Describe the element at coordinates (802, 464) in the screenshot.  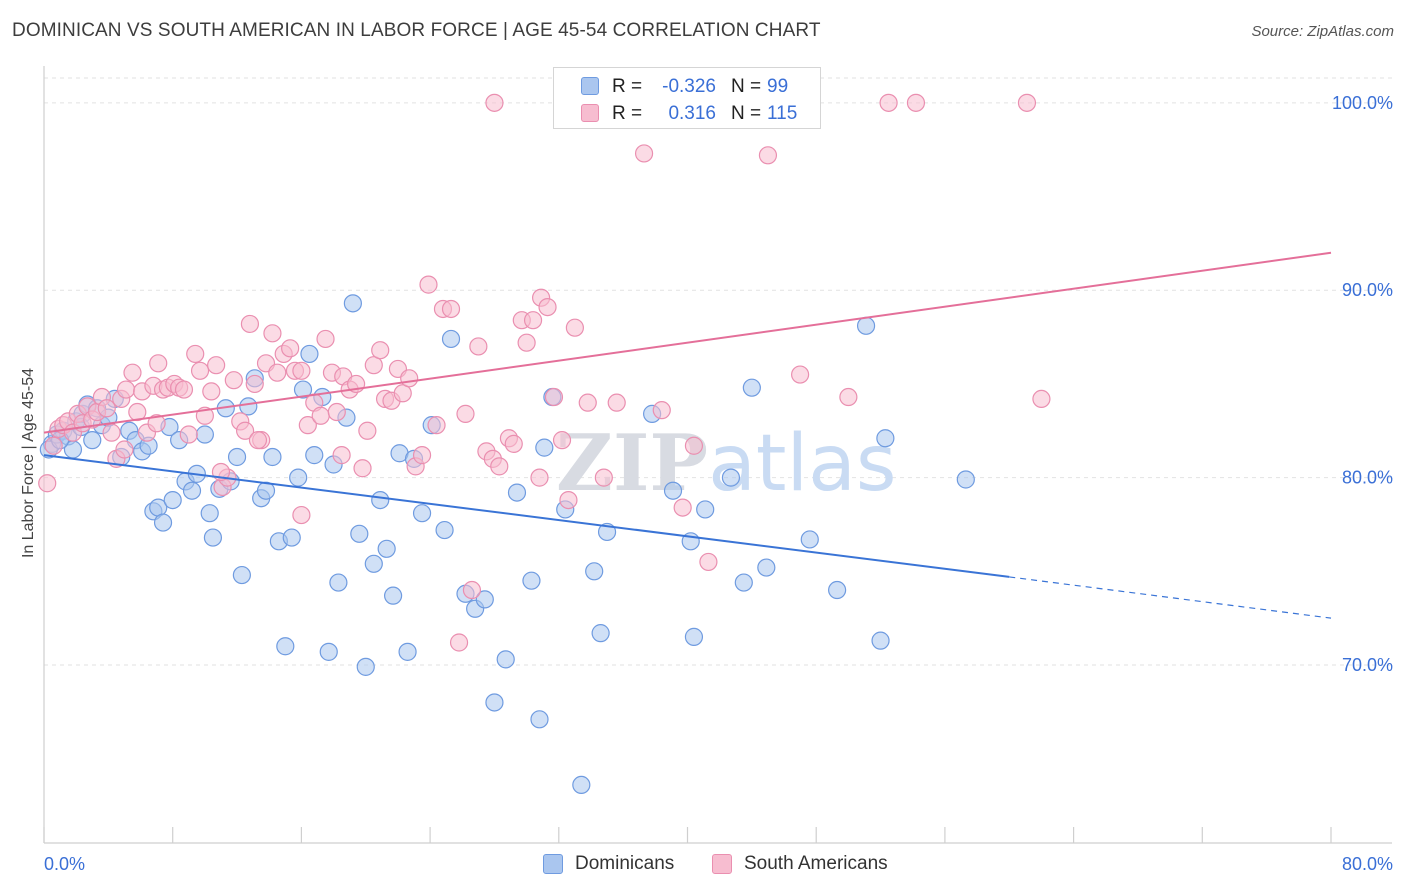
I see `watermark-atlas: atlas` at that location.